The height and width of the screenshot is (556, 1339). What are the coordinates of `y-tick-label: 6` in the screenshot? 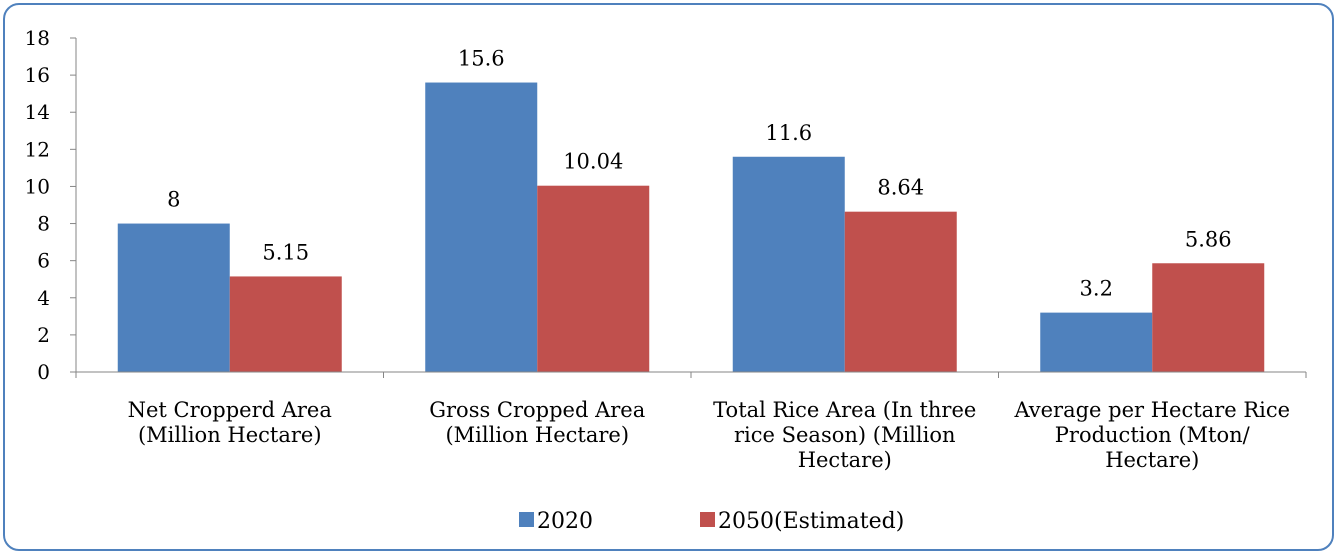 It's located at (43, 261).